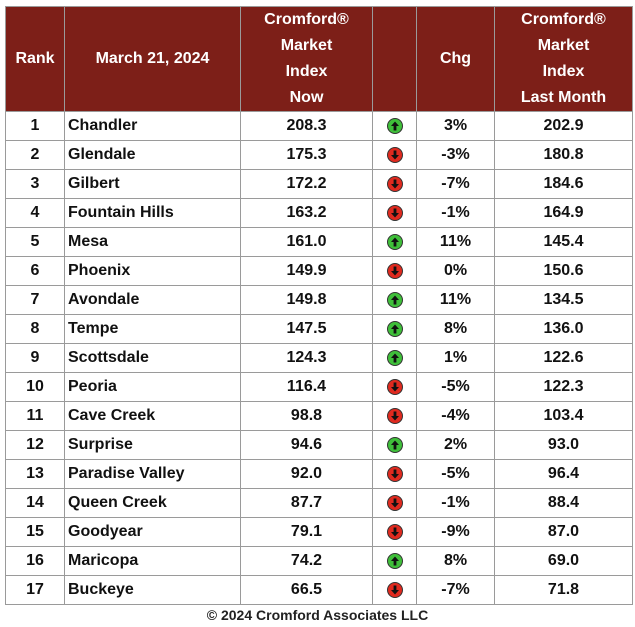 This screenshot has height=627, width=635. What do you see at coordinates (394, 59) in the screenshot?
I see `header-arrow` at bounding box center [394, 59].